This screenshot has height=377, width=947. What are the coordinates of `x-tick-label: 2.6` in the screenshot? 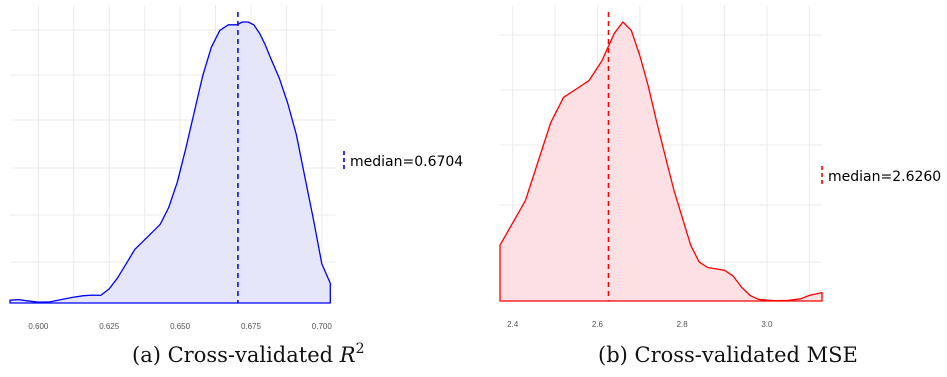 It's located at (598, 324).